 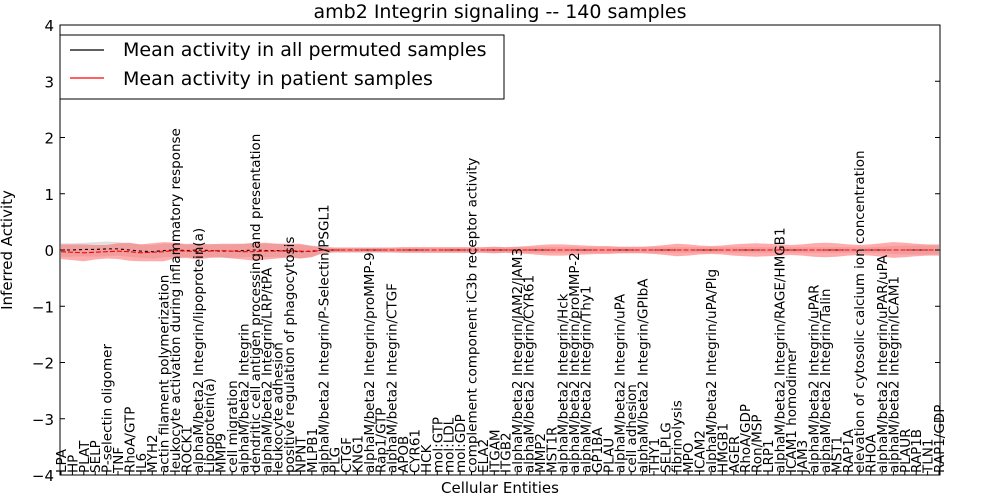 What do you see at coordinates (495, 451) in the screenshot?
I see `x-tick-label: ITGAM` at bounding box center [495, 451].